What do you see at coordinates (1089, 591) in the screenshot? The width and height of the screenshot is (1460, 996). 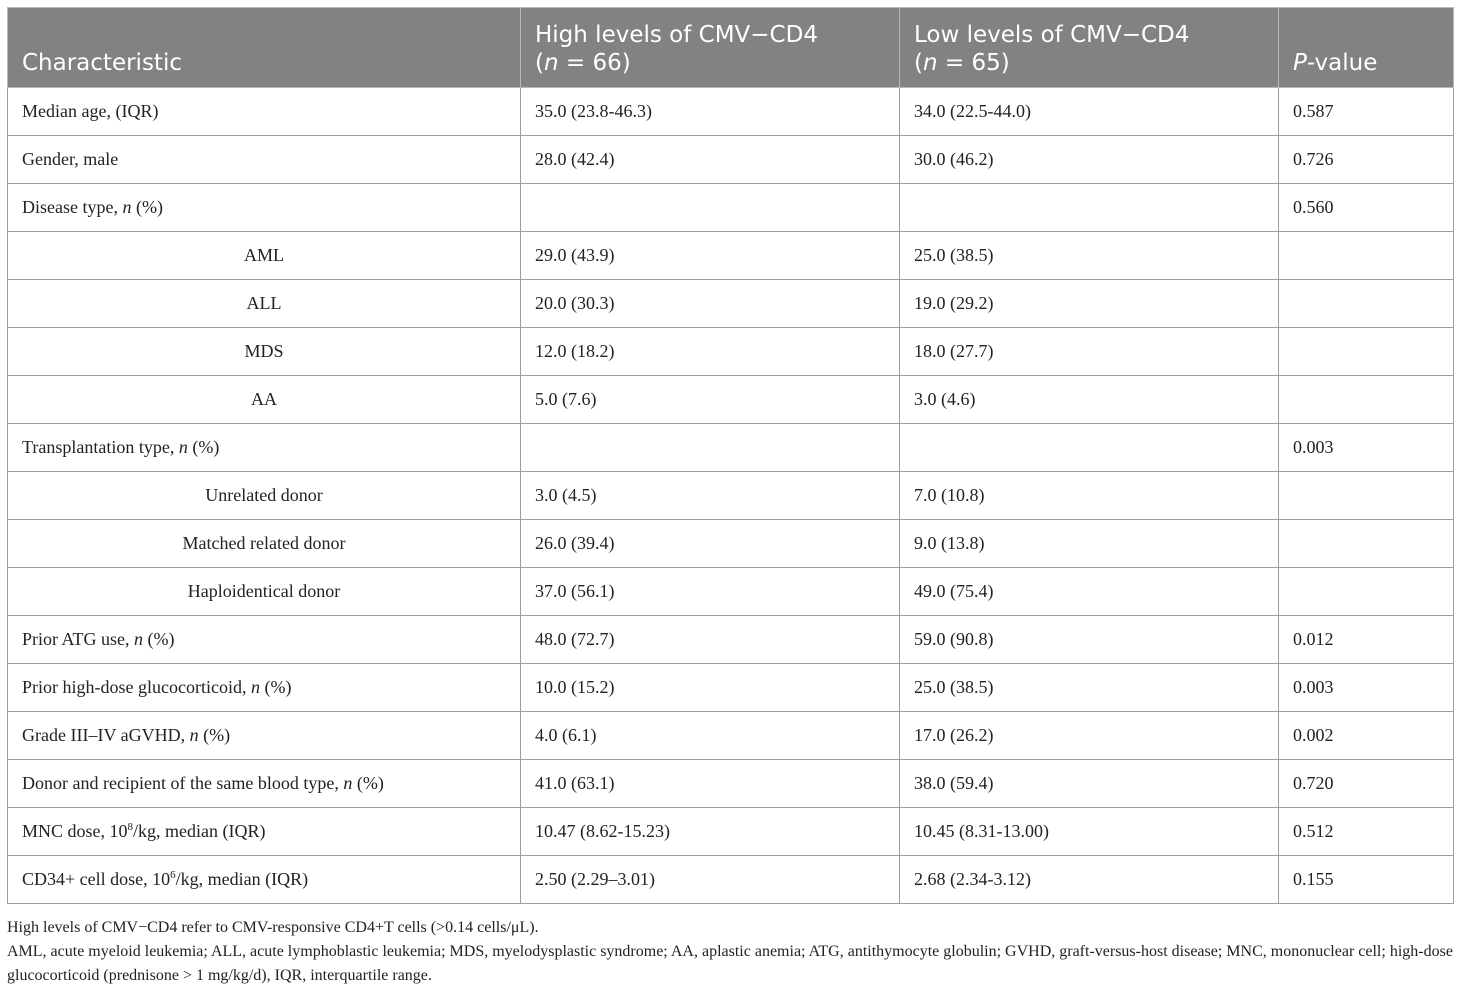 I see `cell-low-level: 49.0 (75.4)` at bounding box center [1089, 591].